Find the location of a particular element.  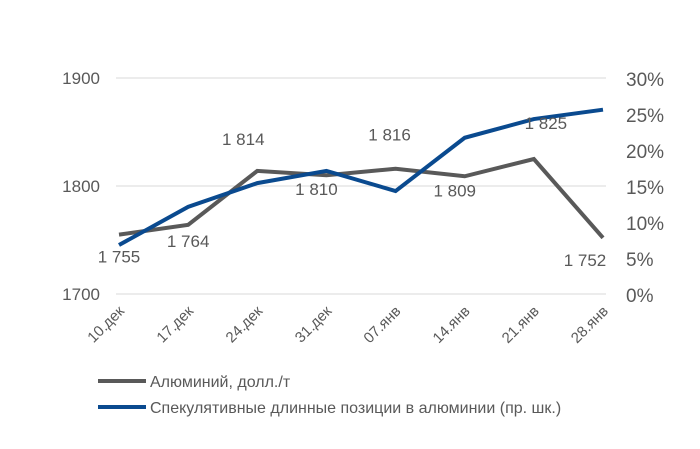

aluminium-price-line is located at coordinates (361, 198).